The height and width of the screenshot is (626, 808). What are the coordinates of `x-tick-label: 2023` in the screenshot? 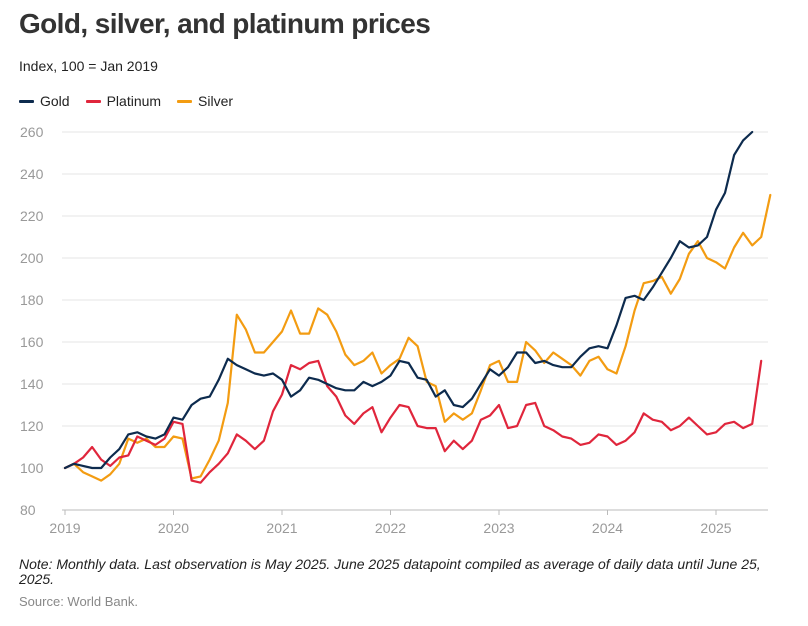 It's located at (498, 528).